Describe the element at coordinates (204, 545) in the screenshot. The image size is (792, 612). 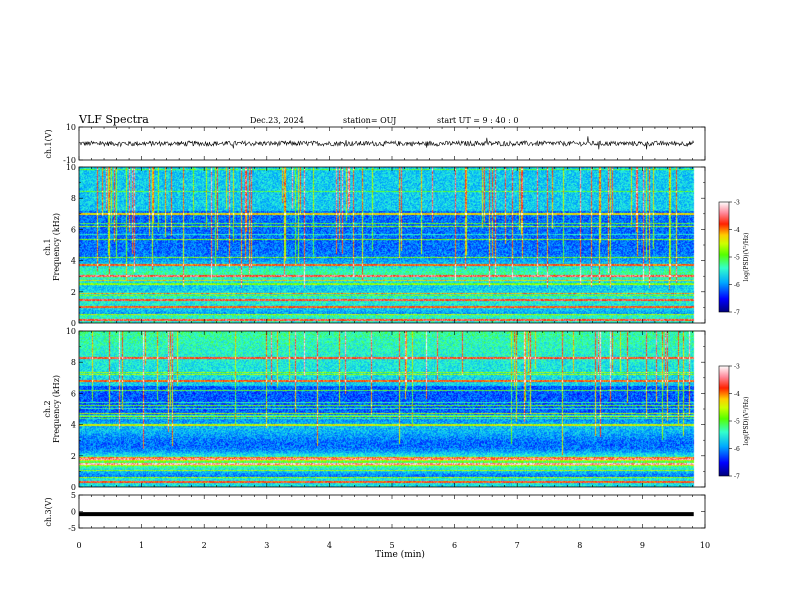
I see `x-tick-label: 2` at that location.